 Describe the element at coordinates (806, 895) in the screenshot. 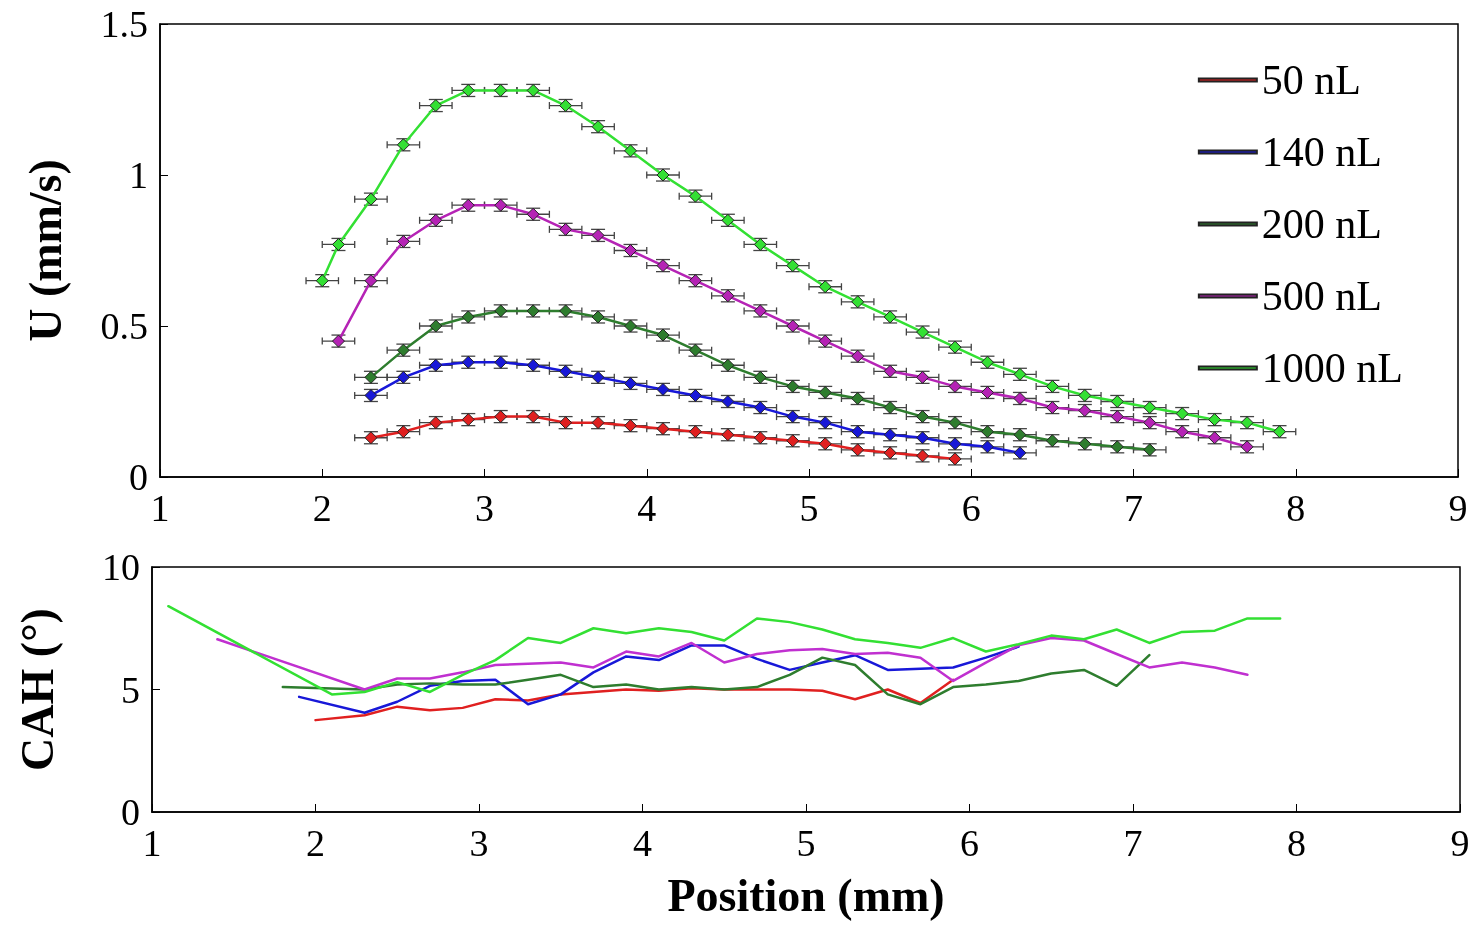

I see `x-axis-title: Position (mm)` at that location.